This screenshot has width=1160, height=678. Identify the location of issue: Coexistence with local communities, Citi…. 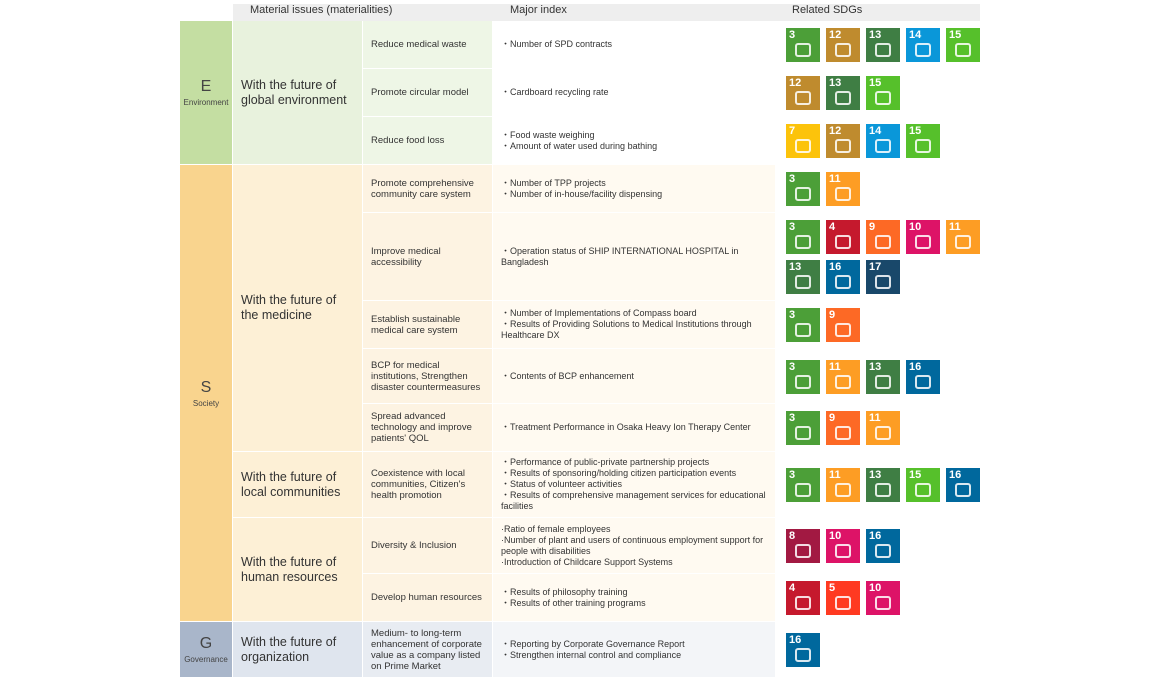
(428, 485).